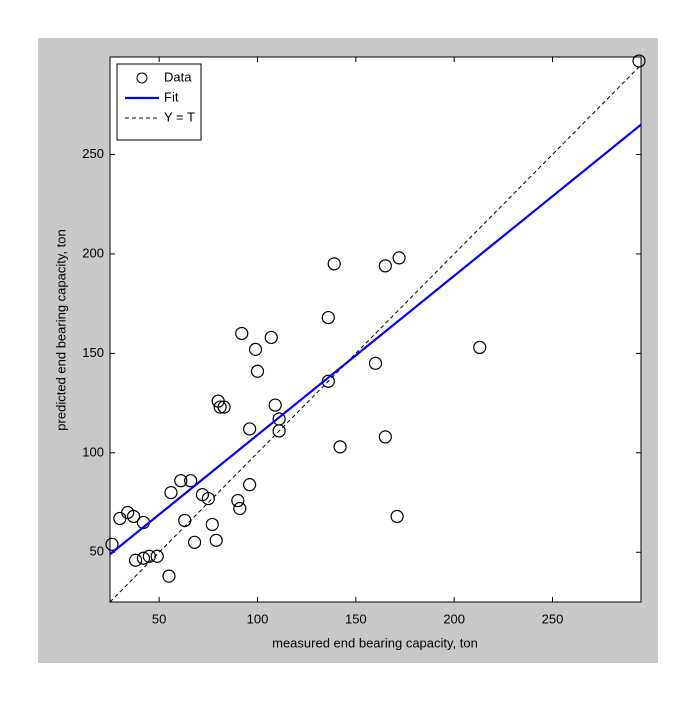 Image resolution: width=696 pixels, height=709 pixels. Describe the element at coordinates (171, 96) in the screenshot. I see `legend-label: Fit` at that location.